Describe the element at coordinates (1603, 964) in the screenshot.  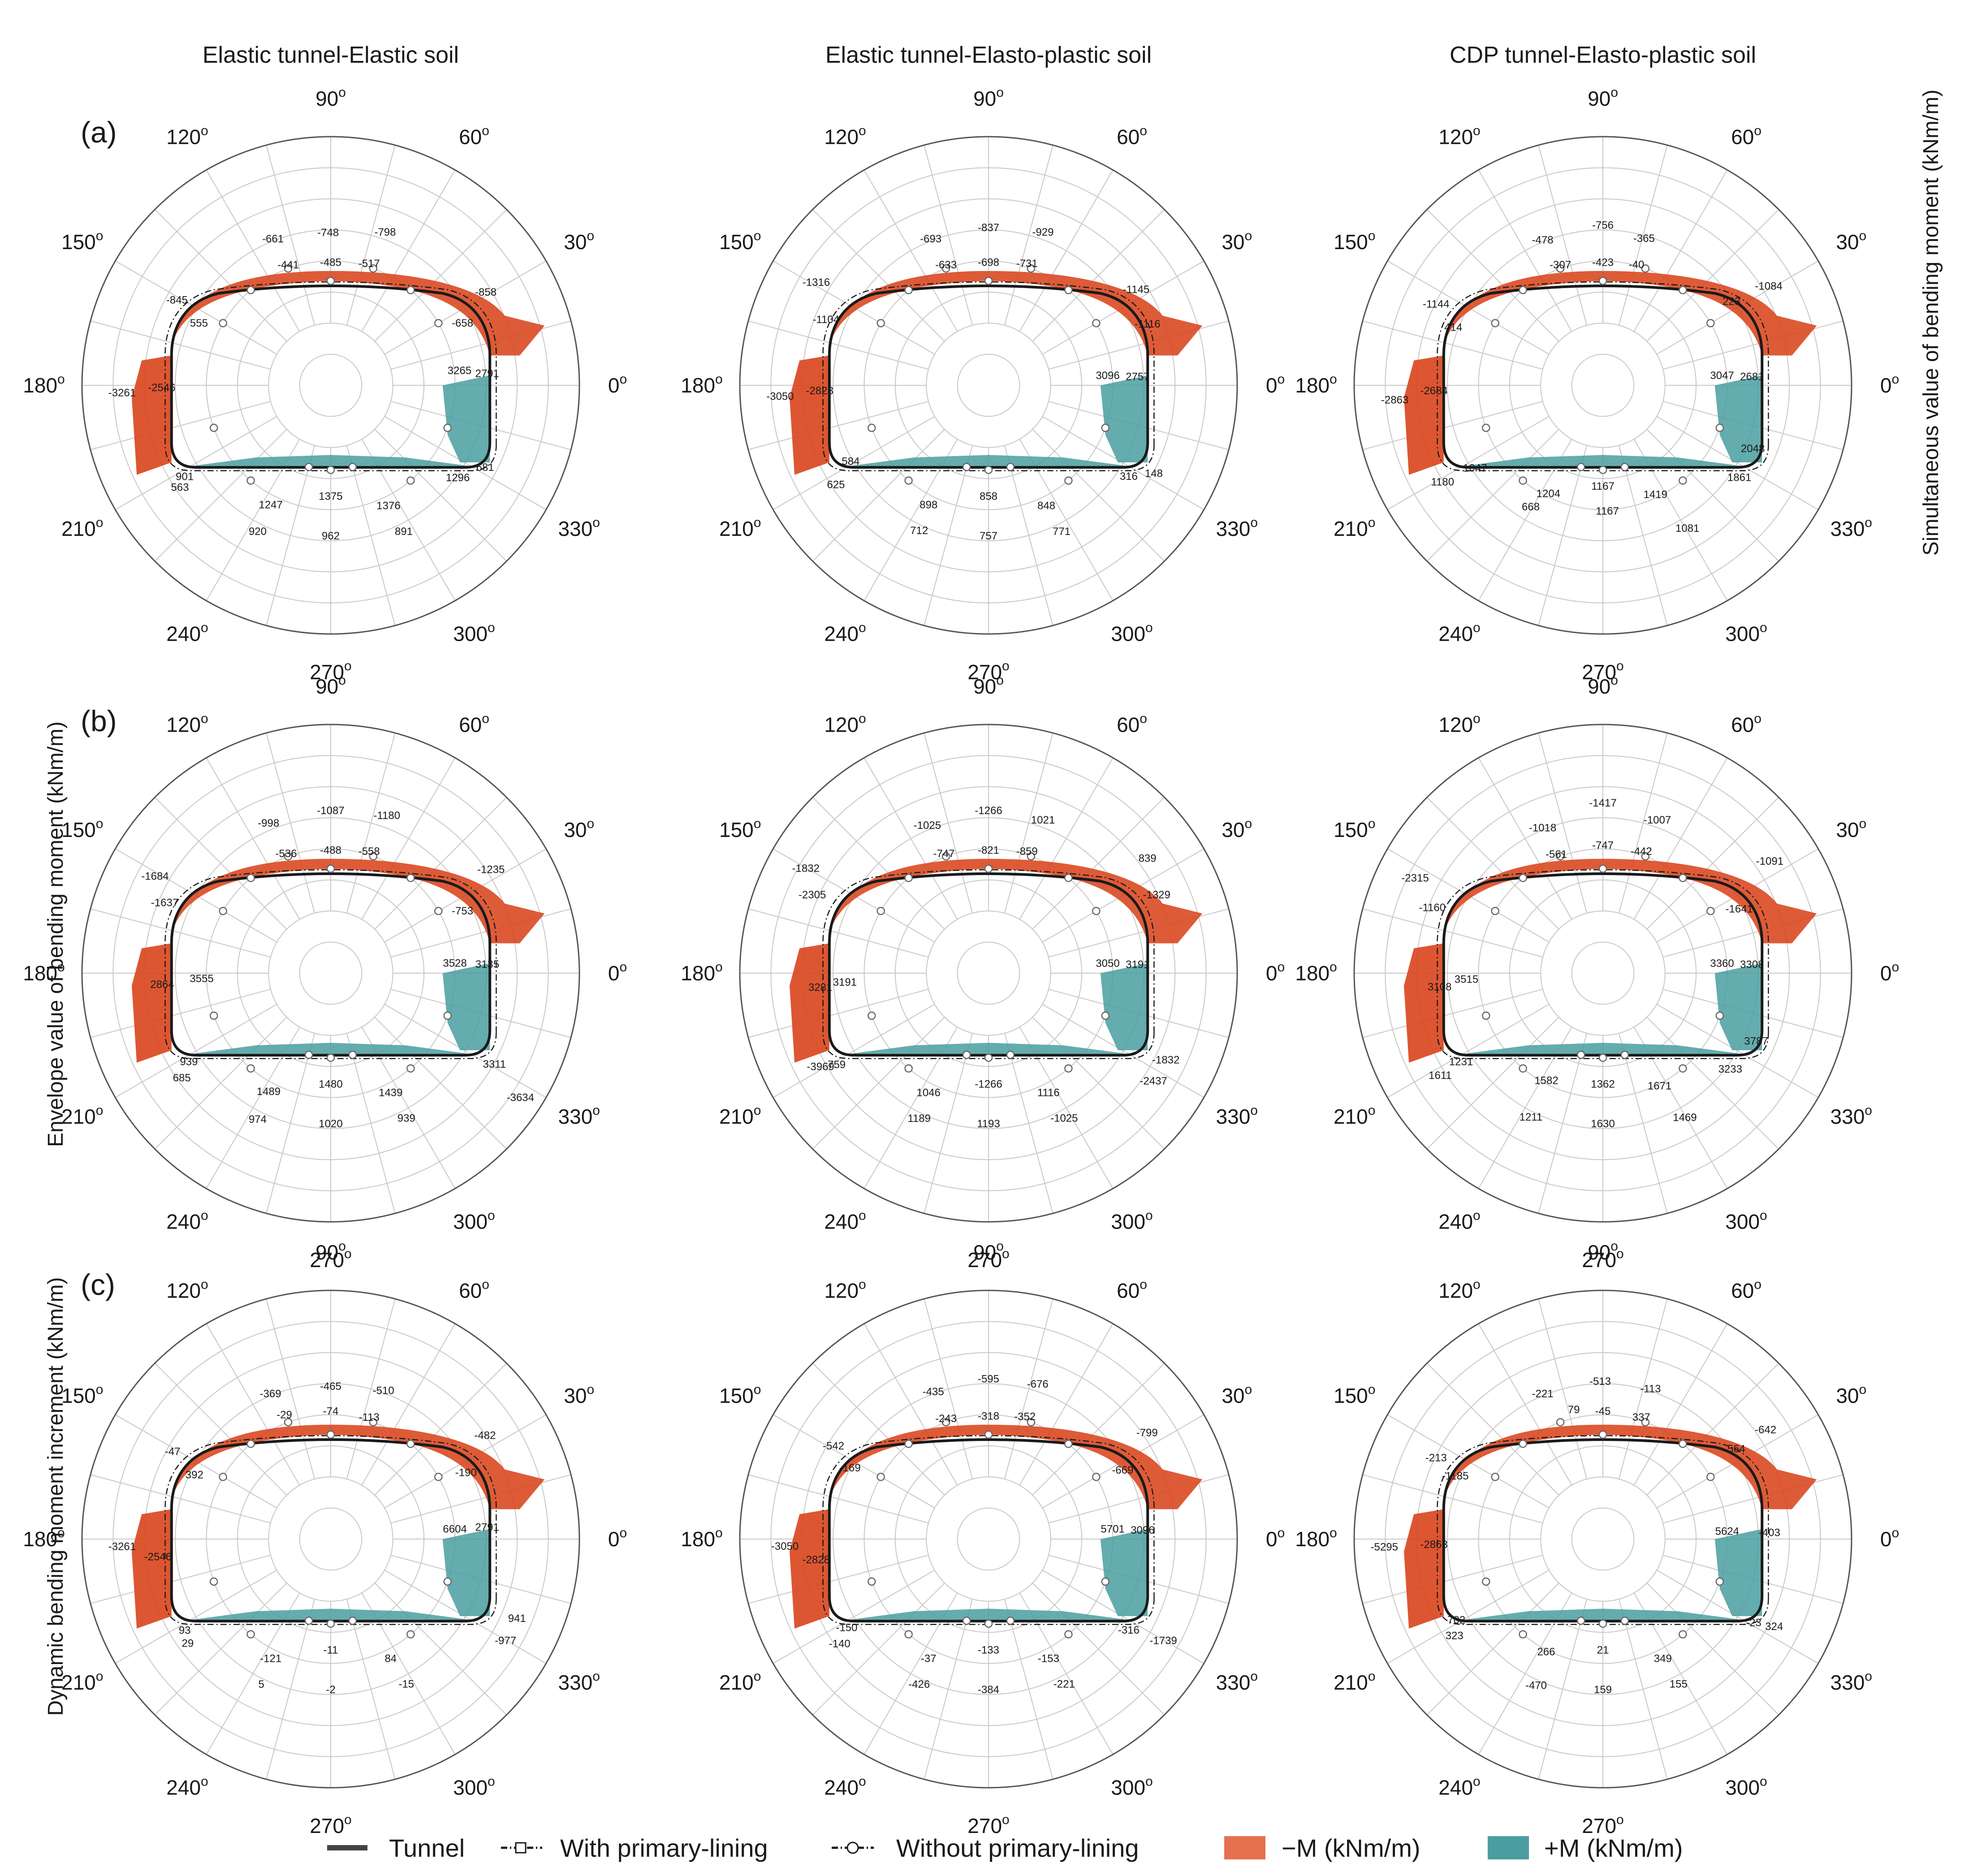
I see `with-primary-lining-curve` at that location.